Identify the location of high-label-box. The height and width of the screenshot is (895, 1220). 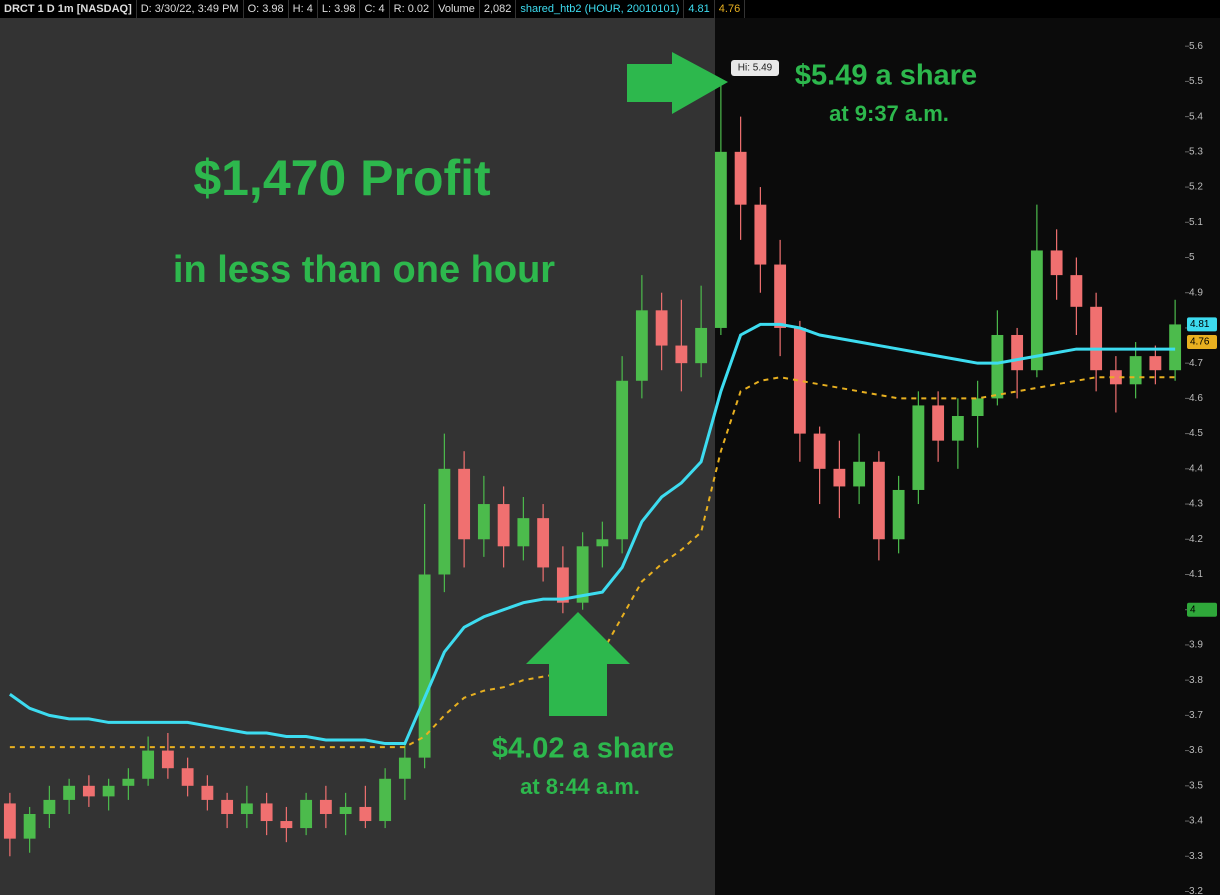
(755, 68).